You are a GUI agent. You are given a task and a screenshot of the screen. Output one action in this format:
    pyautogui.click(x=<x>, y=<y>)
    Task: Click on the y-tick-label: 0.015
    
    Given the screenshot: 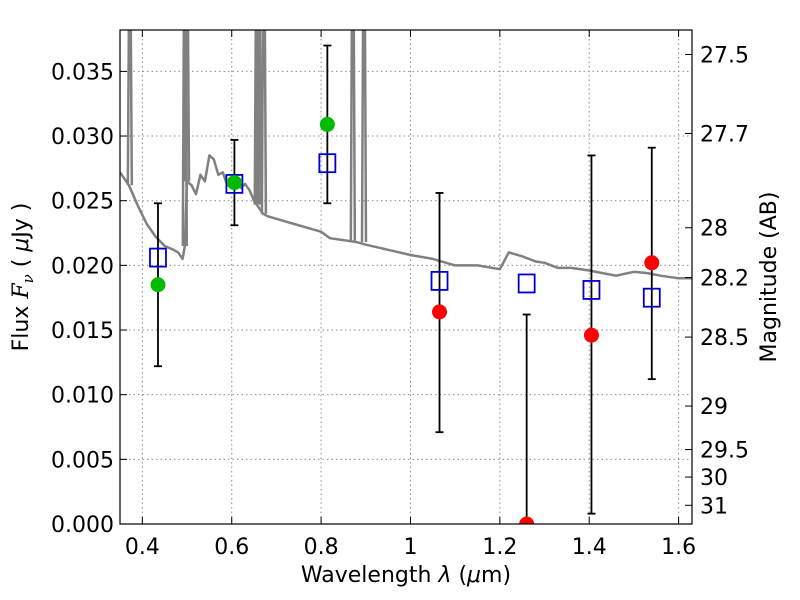 What is the action you would take?
    pyautogui.click(x=82, y=331)
    